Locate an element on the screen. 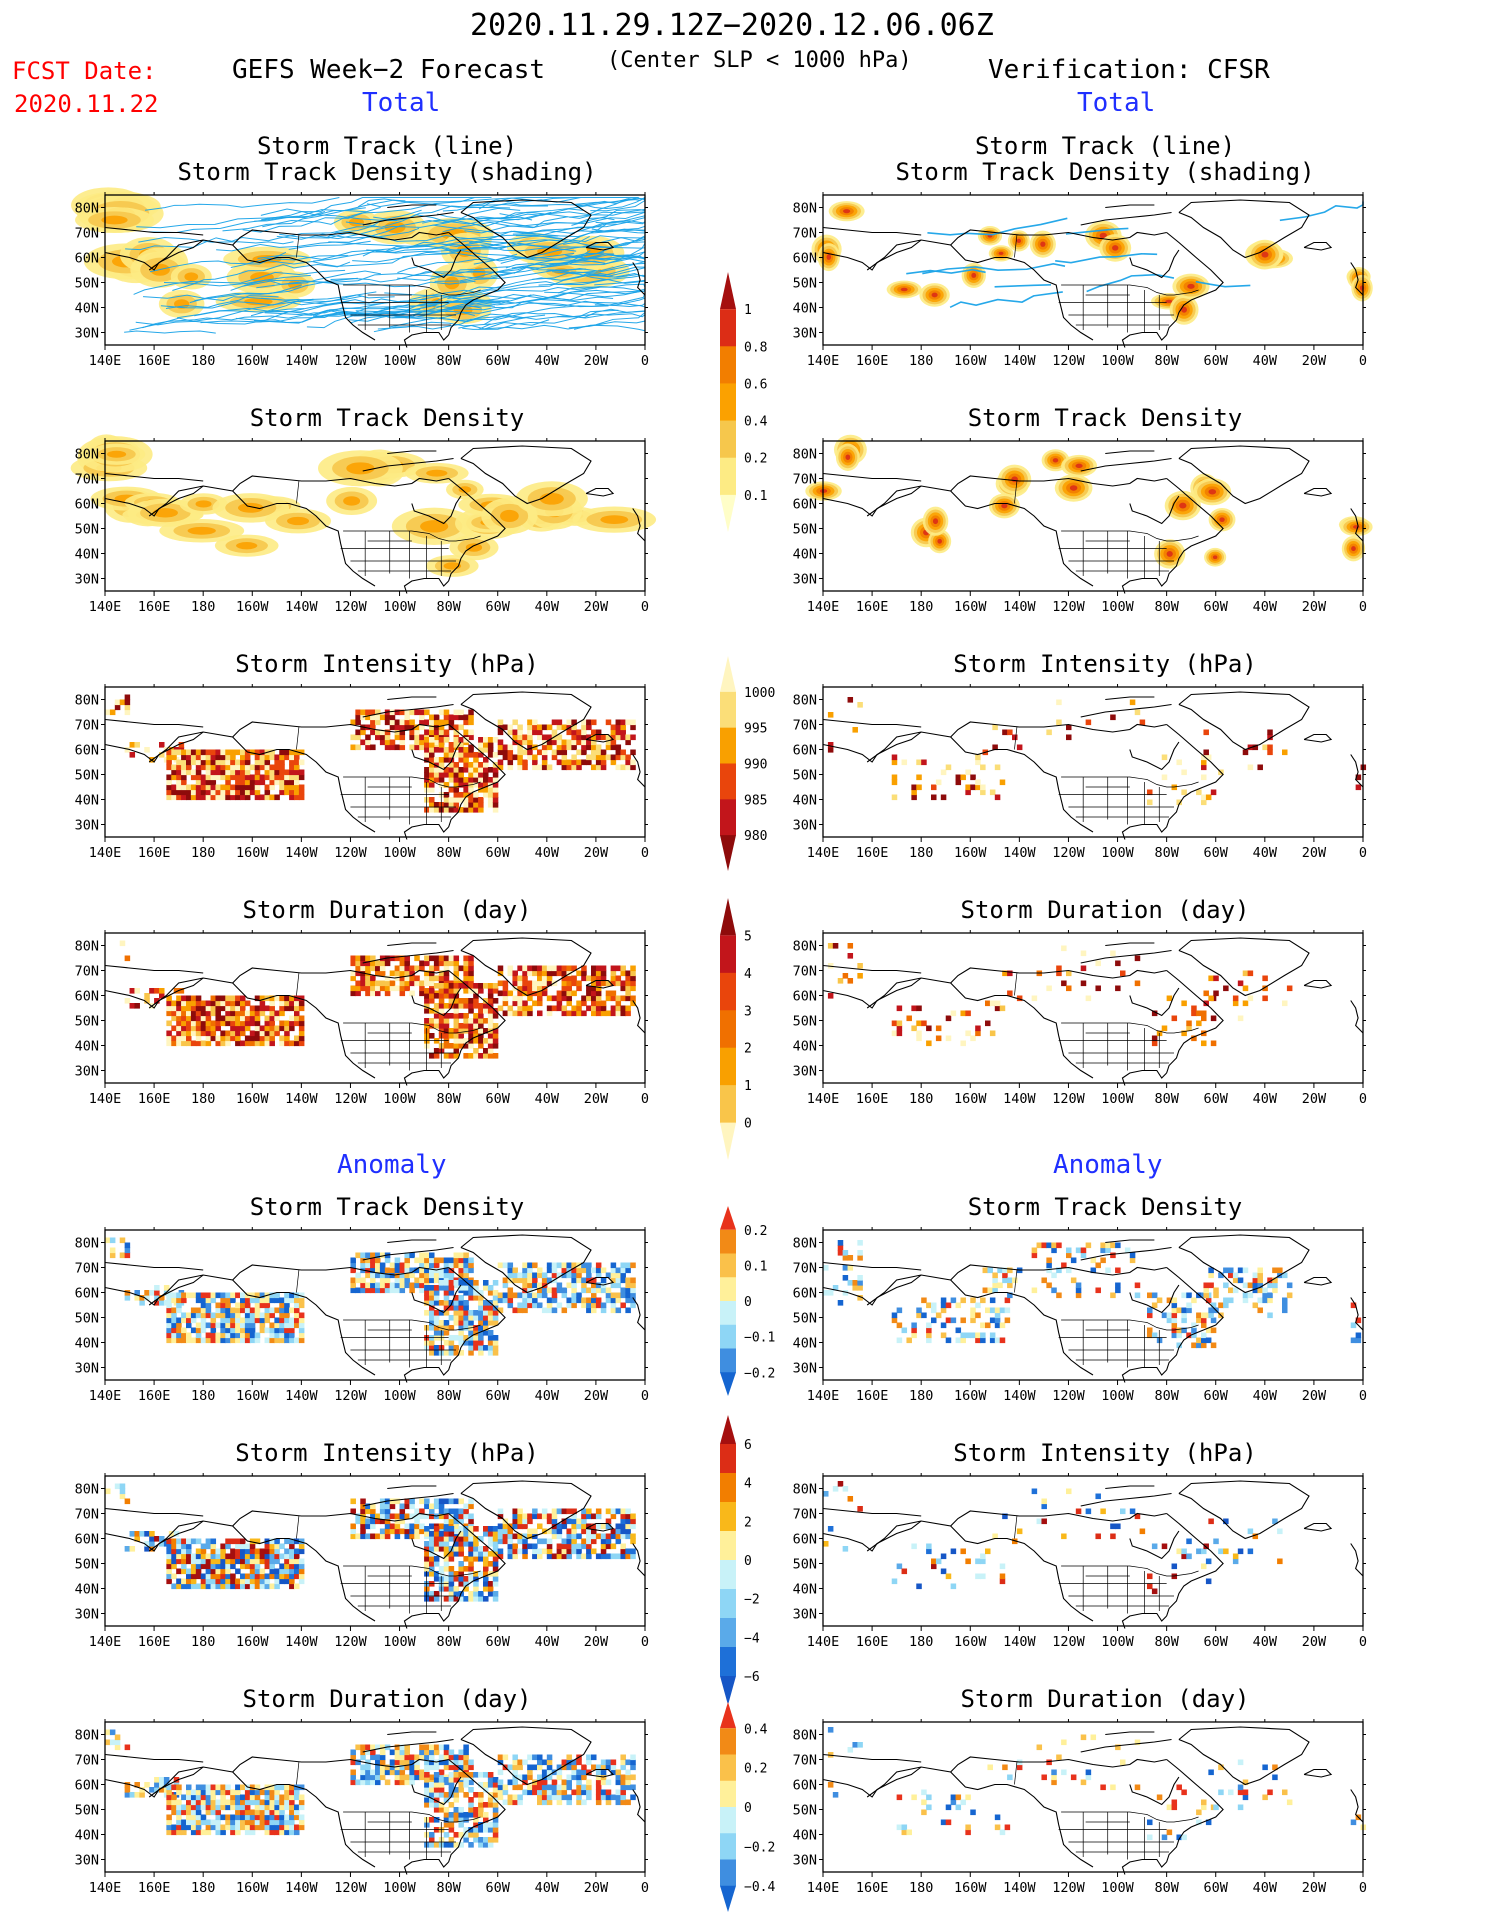 Image resolution: width=1487 pixels, height=1926 pixels. lon-tick-label: 60W is located at coordinates (498, 1396).